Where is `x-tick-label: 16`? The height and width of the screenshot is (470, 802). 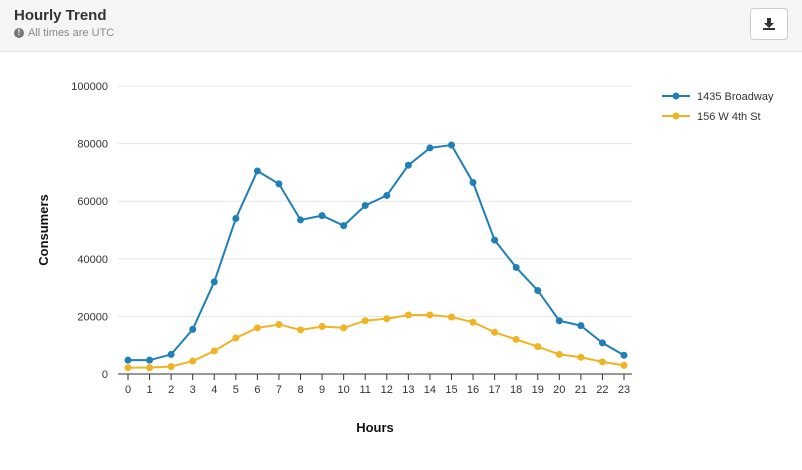 x-tick-label: 16 is located at coordinates (473, 390).